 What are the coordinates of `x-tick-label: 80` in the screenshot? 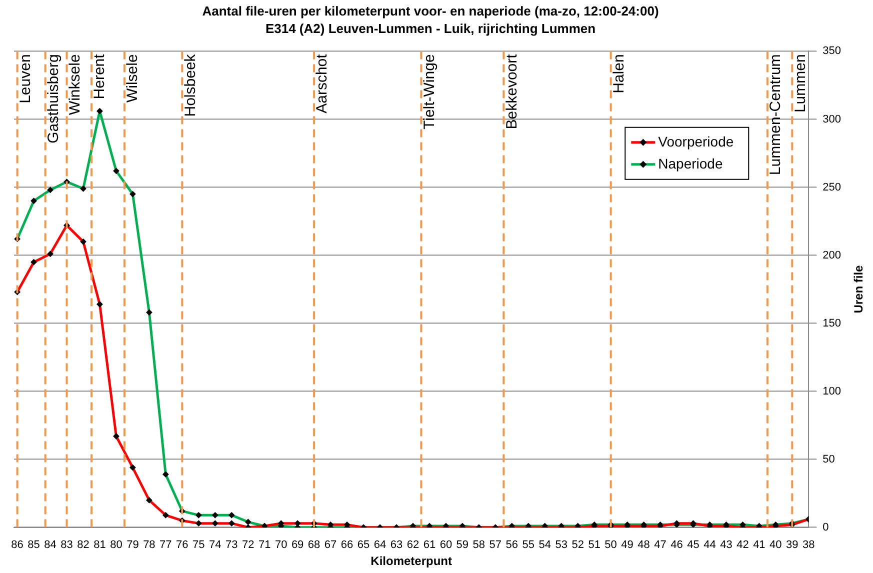 It's located at (116, 545).